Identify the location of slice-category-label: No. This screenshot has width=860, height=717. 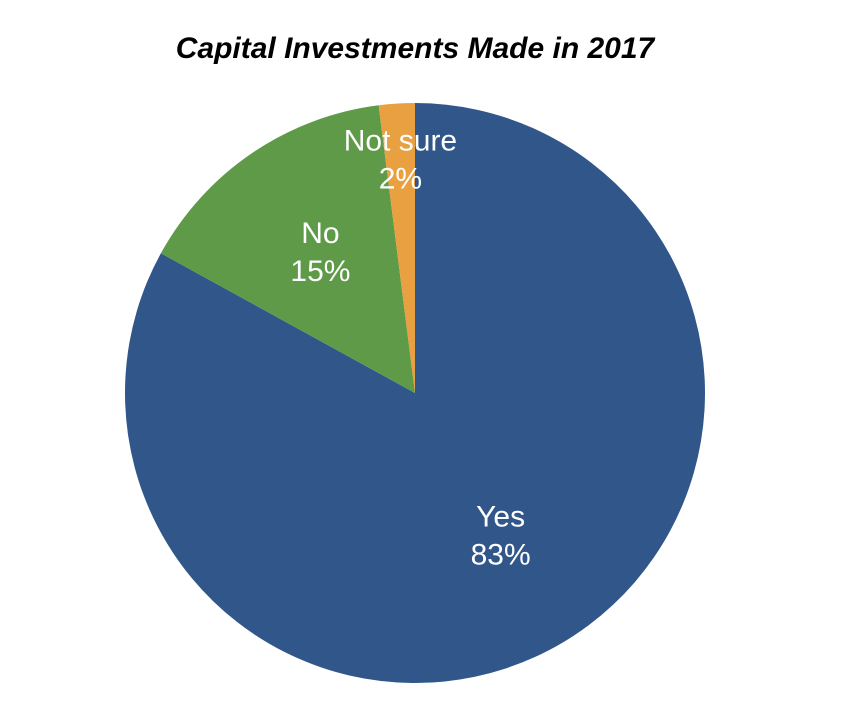
(320, 233).